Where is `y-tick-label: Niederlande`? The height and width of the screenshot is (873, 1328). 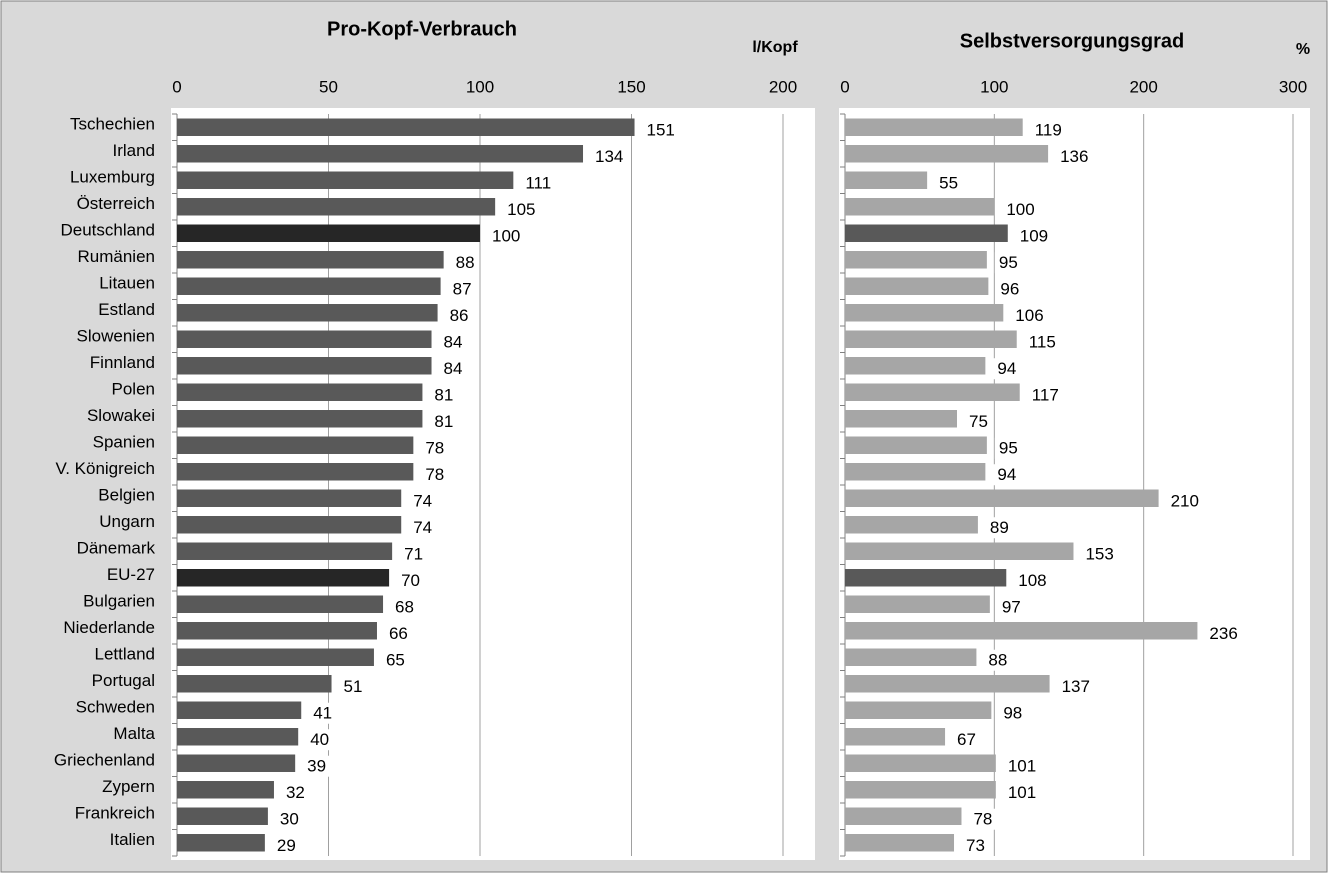 y-tick-label: Niederlande is located at coordinates (109, 627).